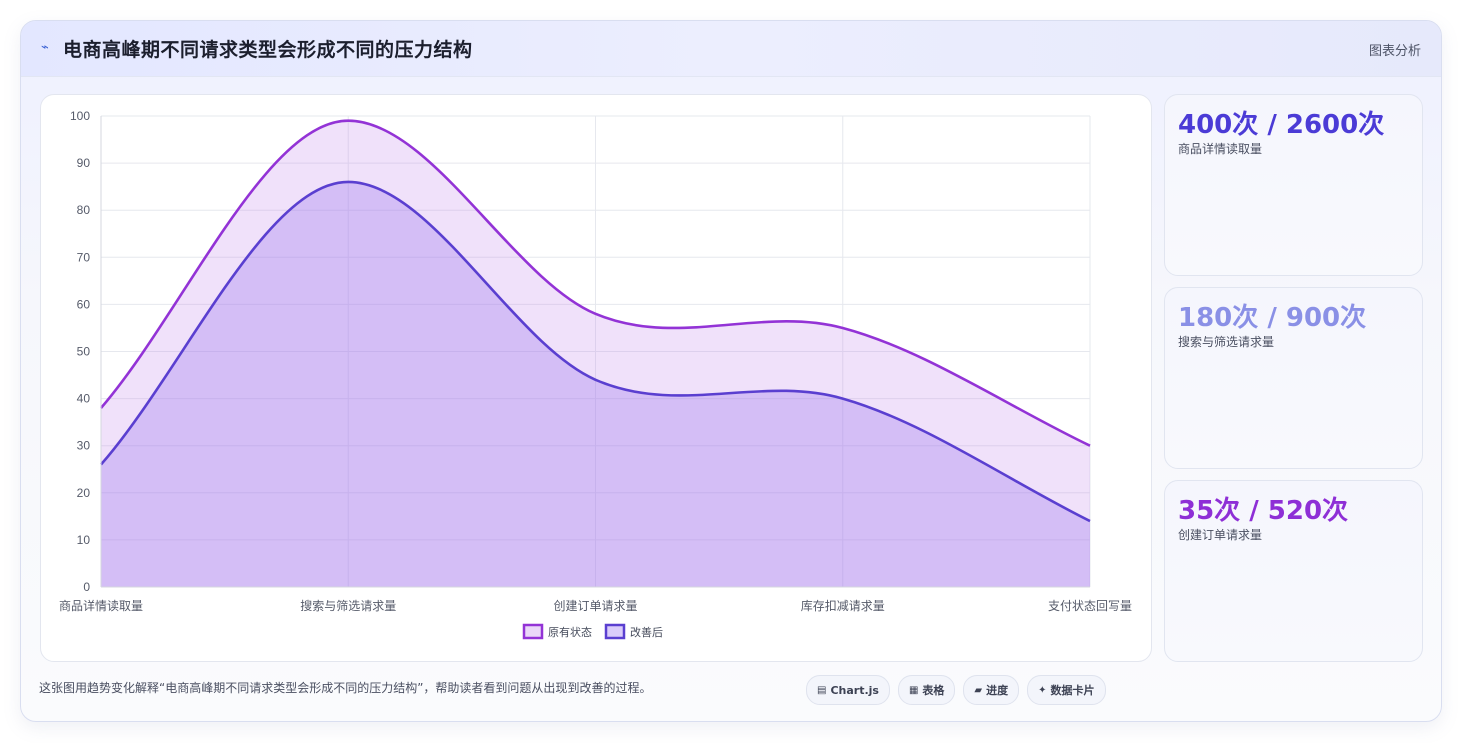 The image size is (1462, 743). What do you see at coordinates (84, 210) in the screenshot?
I see `y-tick-label: 80` at bounding box center [84, 210].